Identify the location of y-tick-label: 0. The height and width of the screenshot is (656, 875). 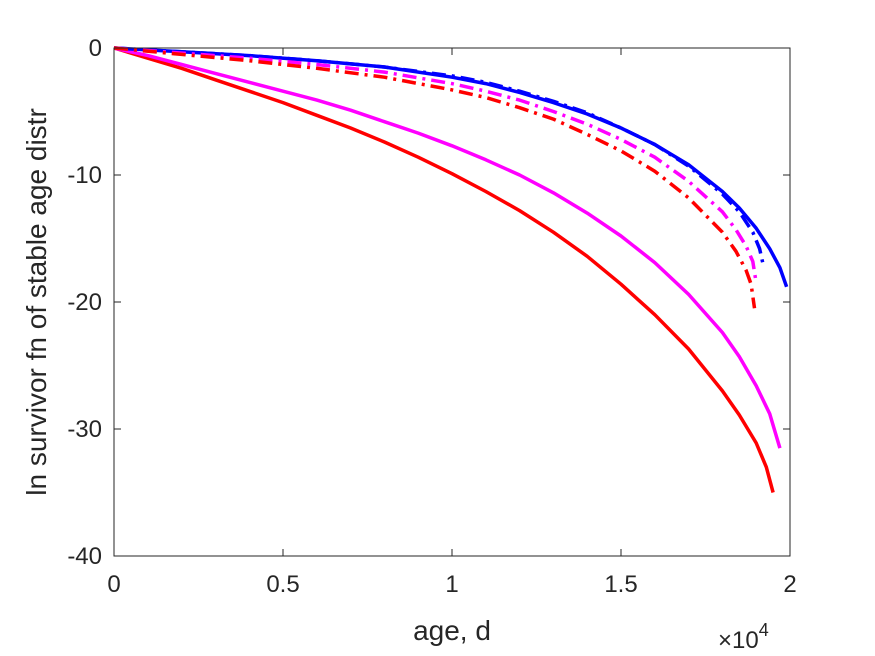
(95, 48).